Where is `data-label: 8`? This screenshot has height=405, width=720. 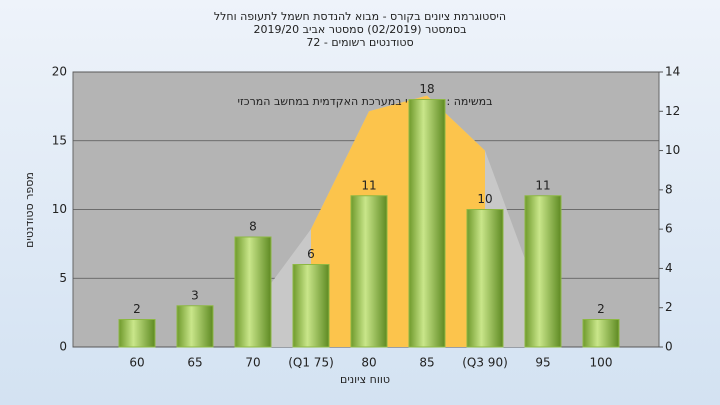
data-label: 8 is located at coordinates (253, 227).